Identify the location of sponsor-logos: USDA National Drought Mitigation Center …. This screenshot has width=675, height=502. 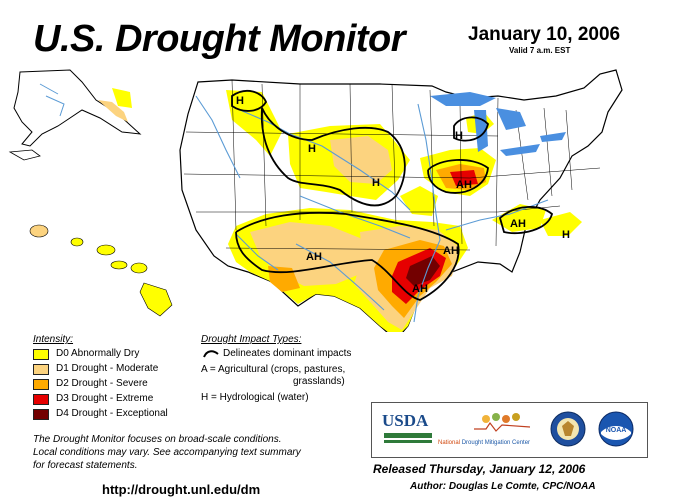
(509, 430).